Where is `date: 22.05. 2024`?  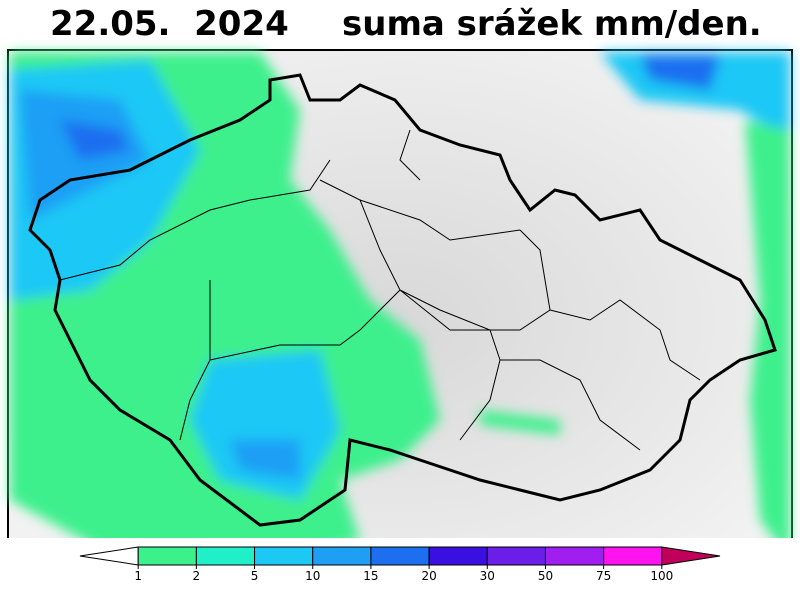
date: 22.05. 2024 is located at coordinates (169, 24).